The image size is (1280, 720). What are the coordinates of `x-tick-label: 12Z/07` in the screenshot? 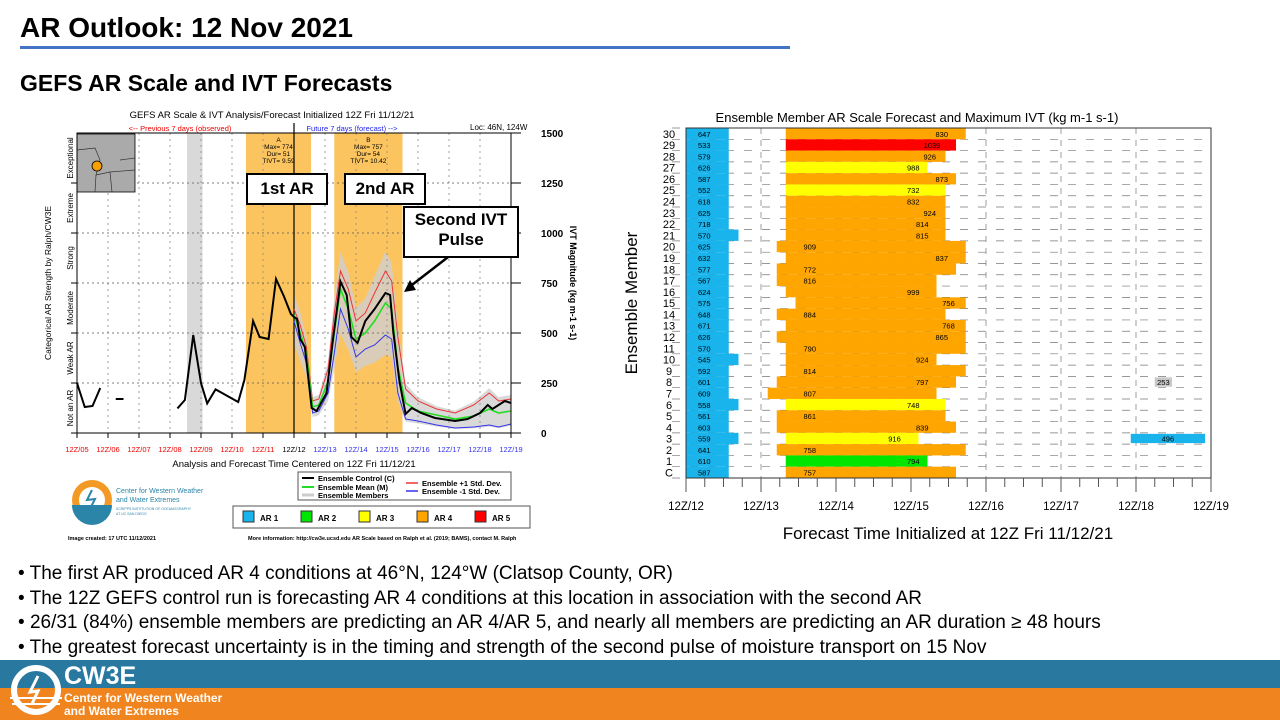 It's located at (138, 449).